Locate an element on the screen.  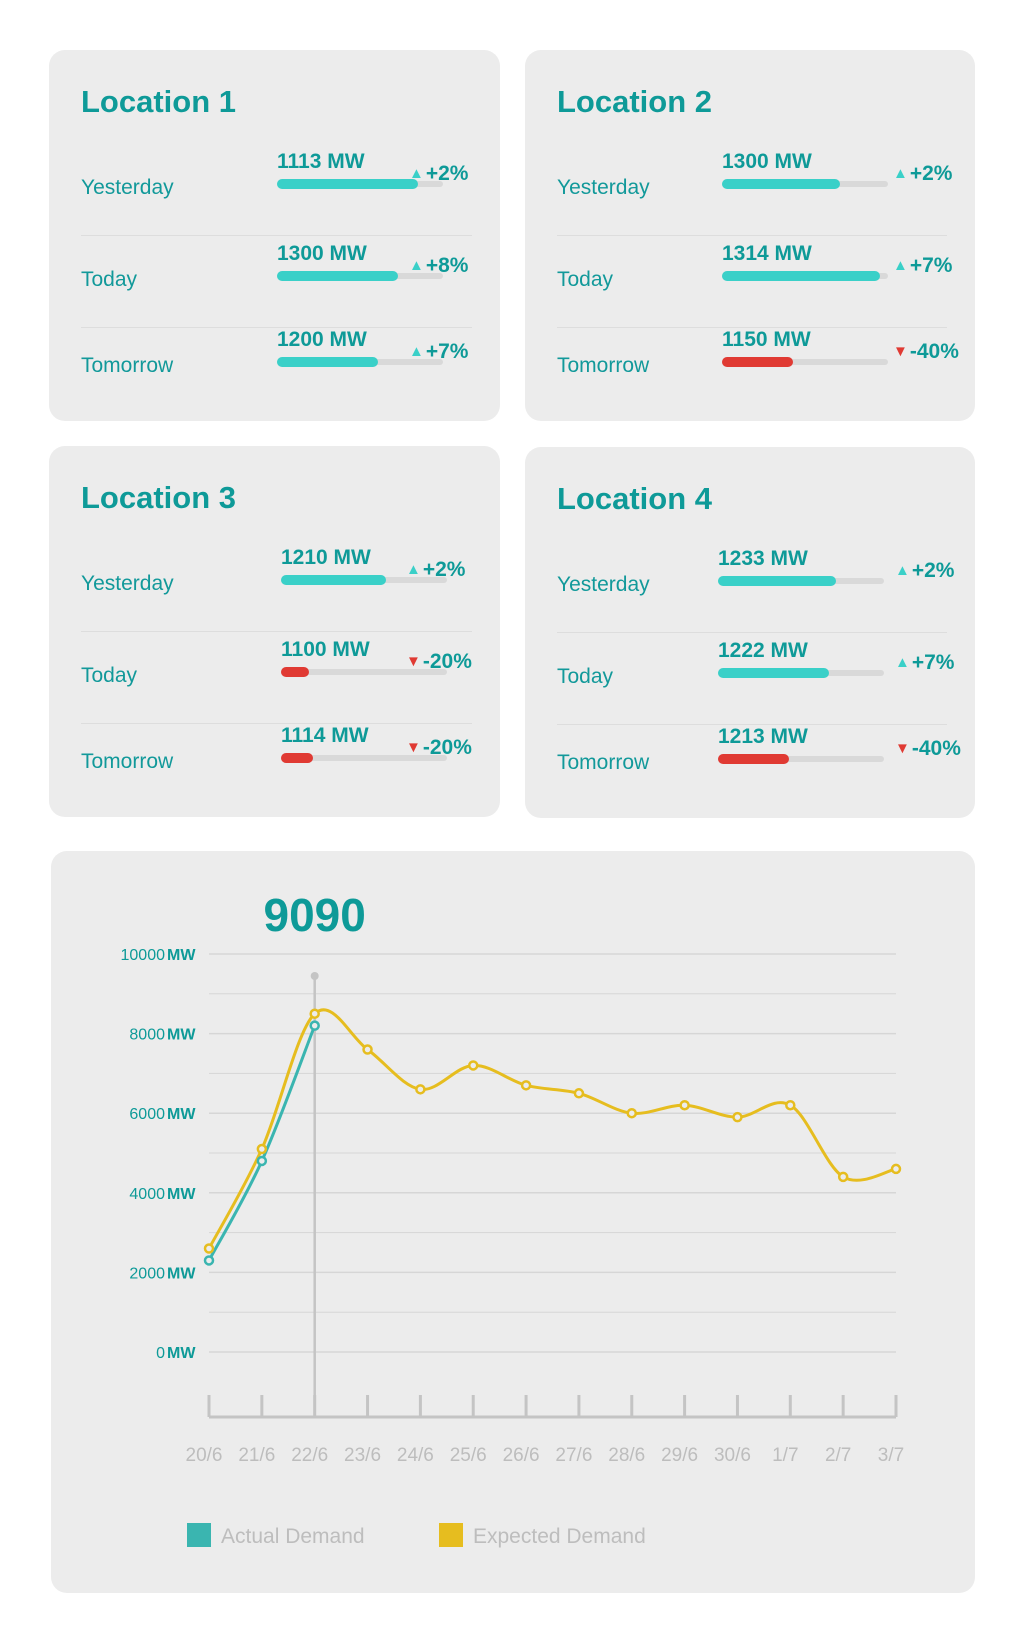
demand-row-tomorrow: Tomorrow 1114 MW ▼-20% is located at coordinates (276, 767).